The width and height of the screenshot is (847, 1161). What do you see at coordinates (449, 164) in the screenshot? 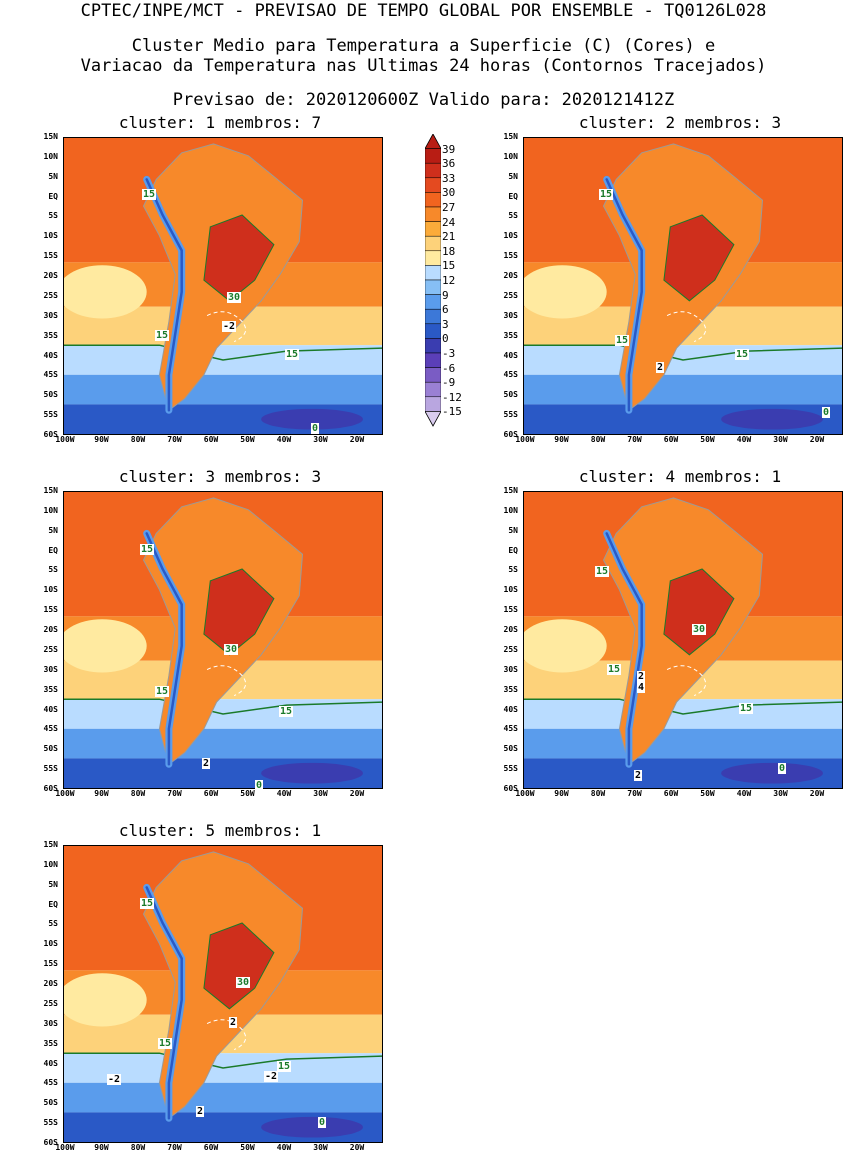
I see `colorbar-tick-label: 36` at bounding box center [449, 164].